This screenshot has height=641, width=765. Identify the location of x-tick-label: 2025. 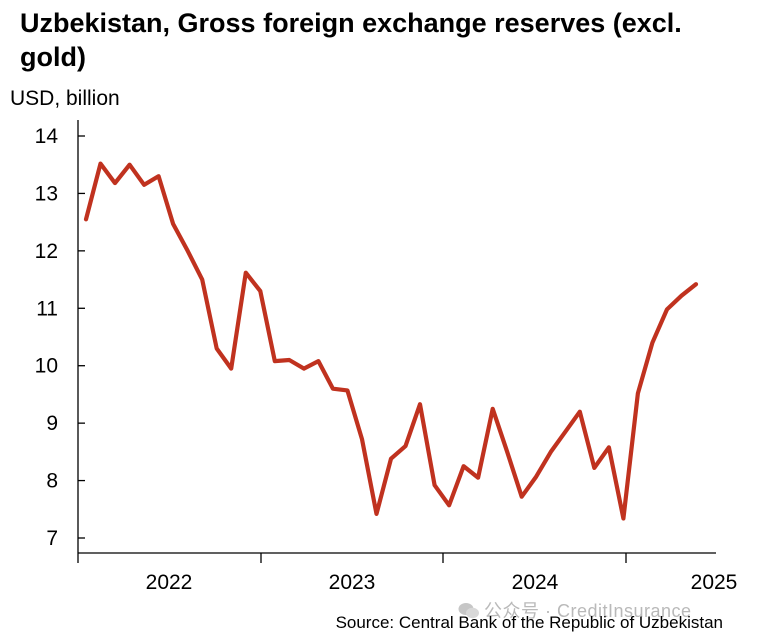
(714, 582).